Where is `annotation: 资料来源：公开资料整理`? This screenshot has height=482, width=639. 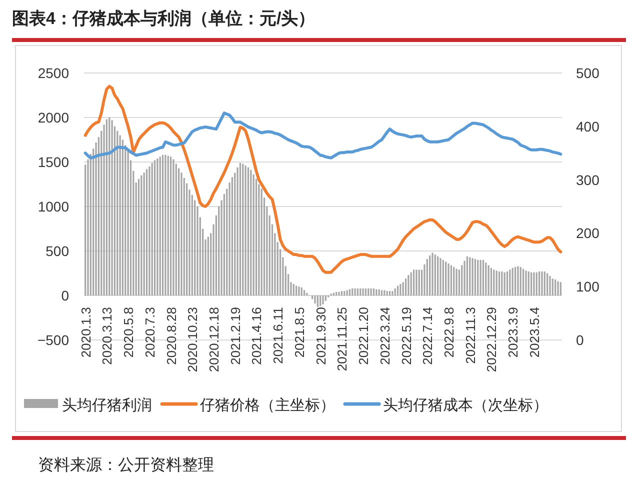 annotation: 资料来源：公开资料整理 is located at coordinates (126, 465).